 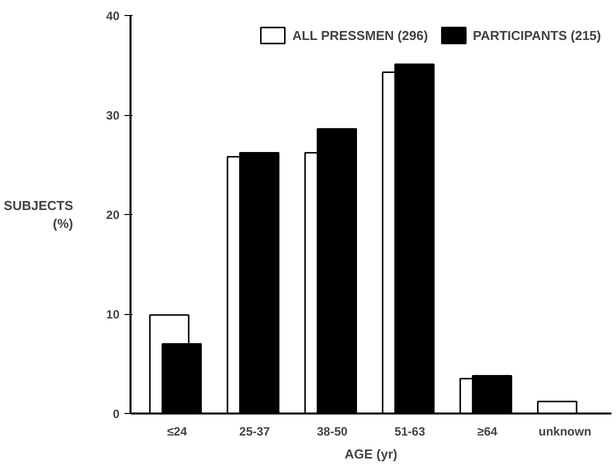 What do you see at coordinates (371, 454) in the screenshot?
I see `x-axis-title: AGE (yr)` at bounding box center [371, 454].